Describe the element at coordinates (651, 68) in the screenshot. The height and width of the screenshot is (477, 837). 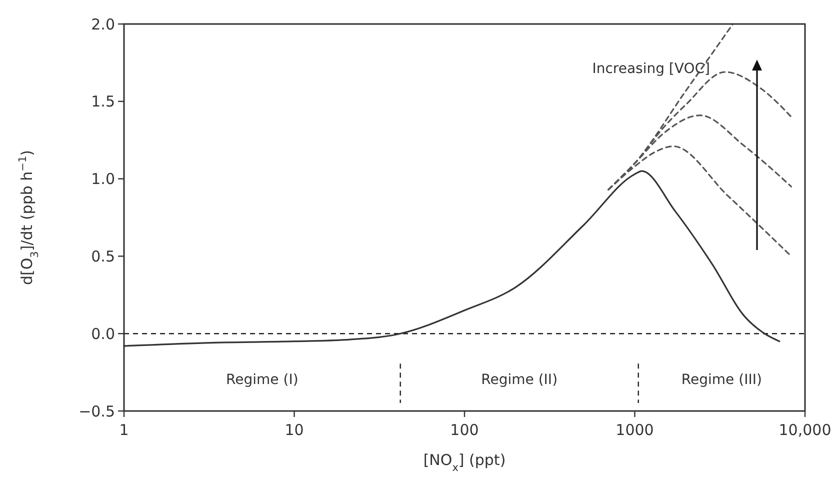
I see `annotation: Increasing [VOC]` at that location.